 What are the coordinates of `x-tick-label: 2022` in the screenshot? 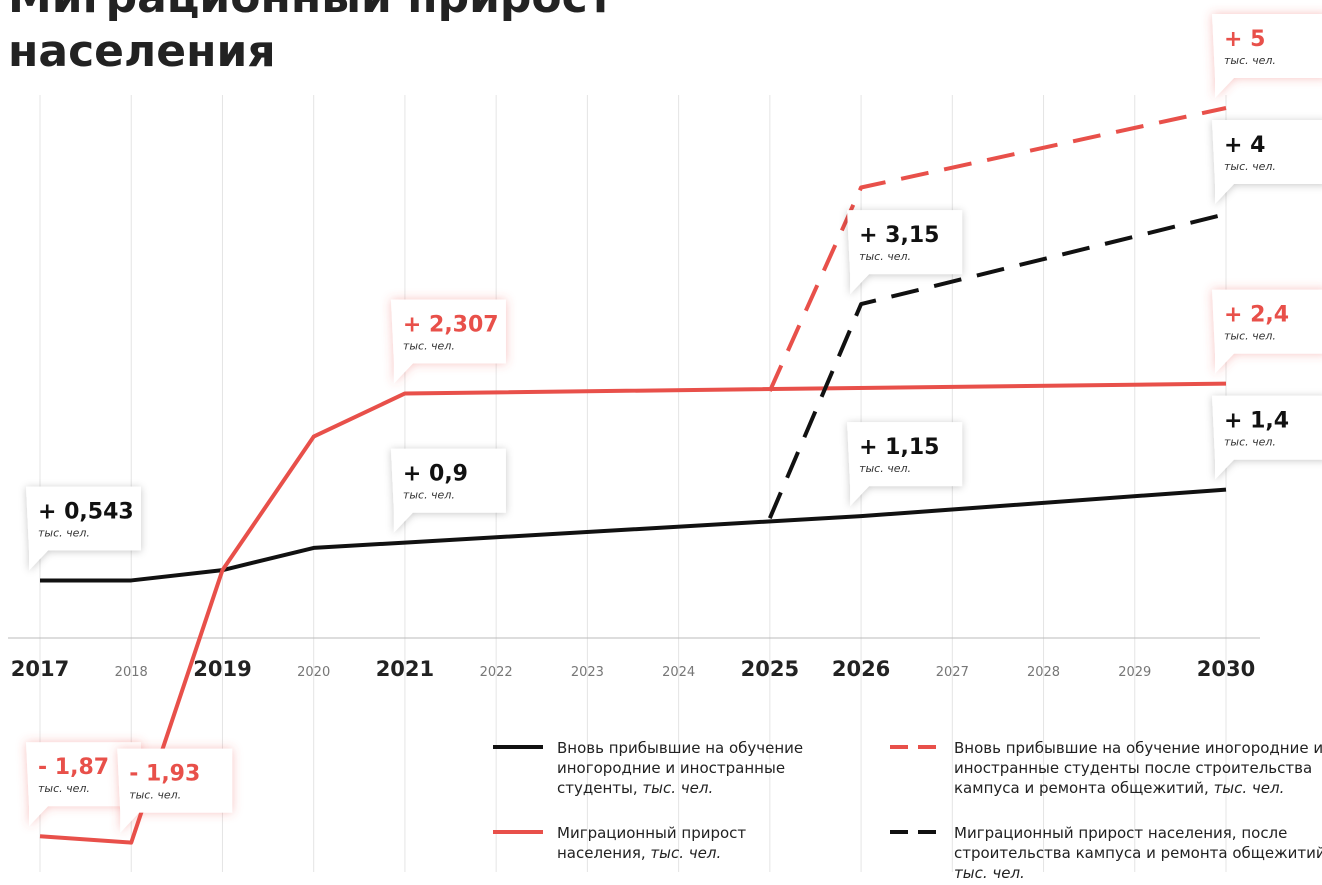 It's located at (496, 672).